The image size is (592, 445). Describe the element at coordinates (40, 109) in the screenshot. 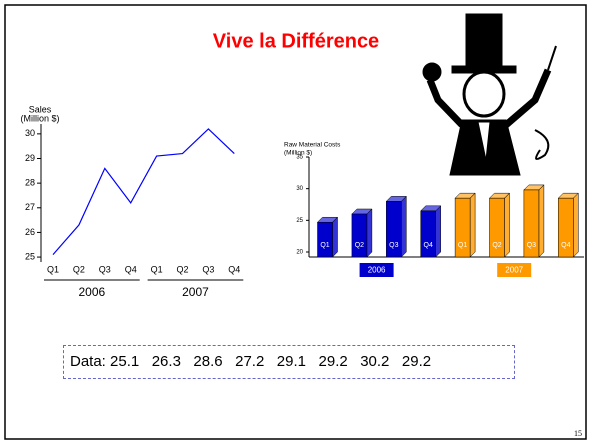

I see `y-axis-label: Sales` at that location.